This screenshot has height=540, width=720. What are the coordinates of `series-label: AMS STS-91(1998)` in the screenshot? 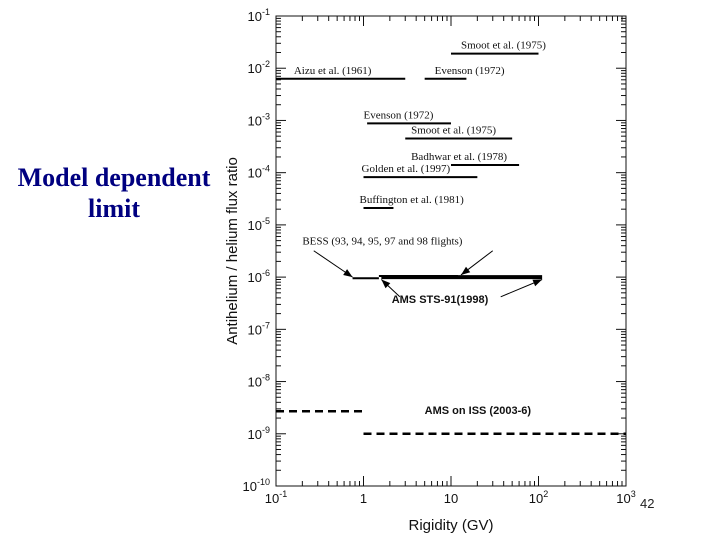 It's located at (440, 300).